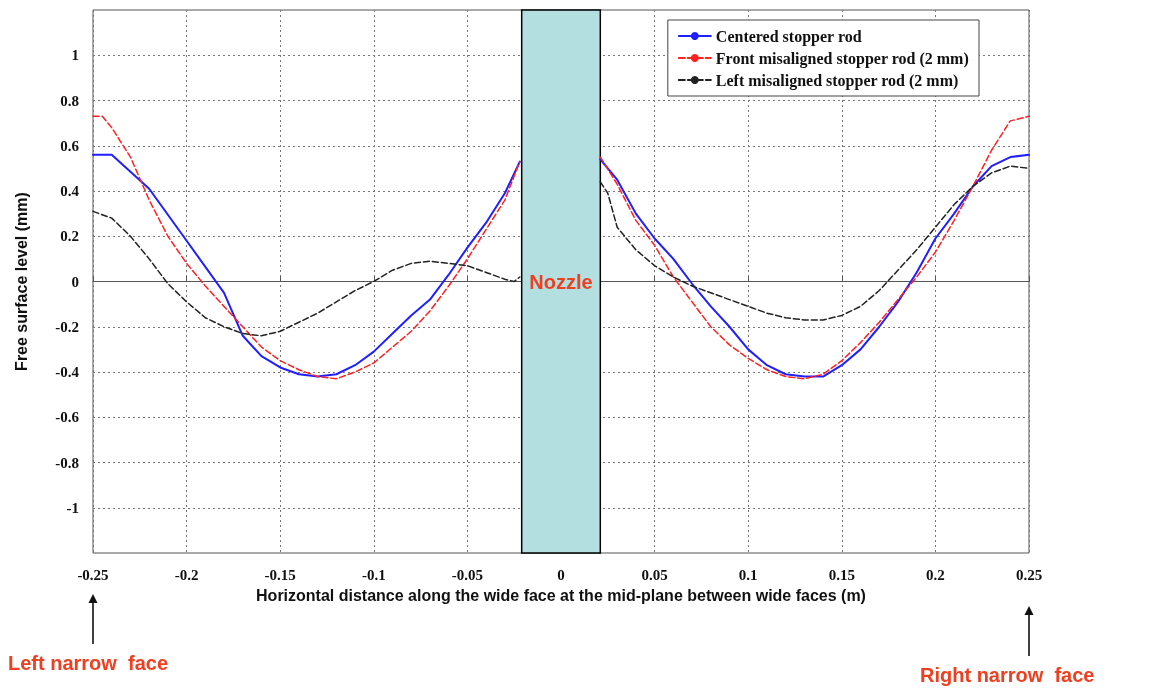  I want to click on y-tick-label: 0.4, so click(70, 191).